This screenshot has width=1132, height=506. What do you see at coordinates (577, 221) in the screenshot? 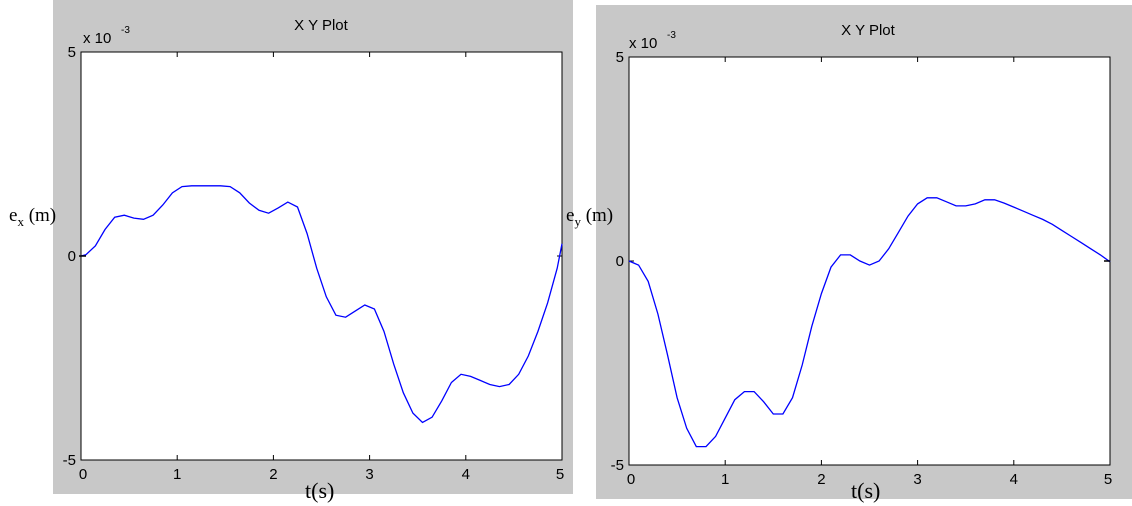
I see `y-label-subscript: y` at bounding box center [577, 221].